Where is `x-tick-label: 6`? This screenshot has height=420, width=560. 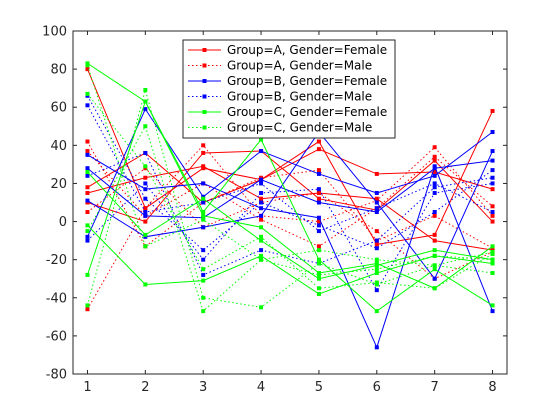 x-tick-label: 6 is located at coordinates (377, 387).